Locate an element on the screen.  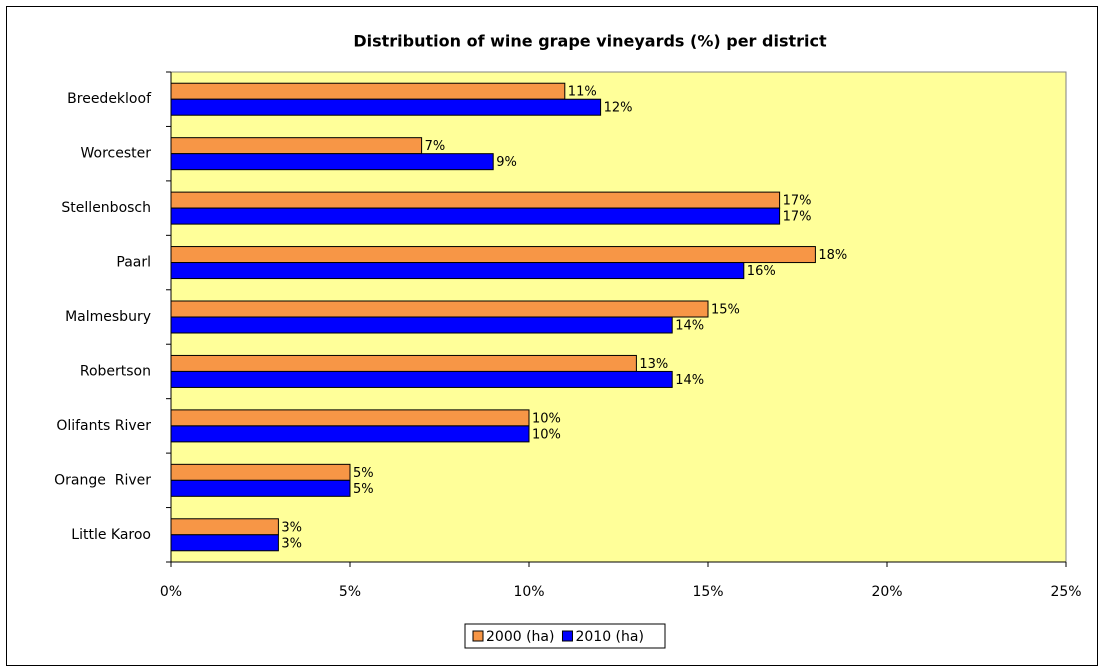
value-label: 16% is located at coordinates (761, 271).